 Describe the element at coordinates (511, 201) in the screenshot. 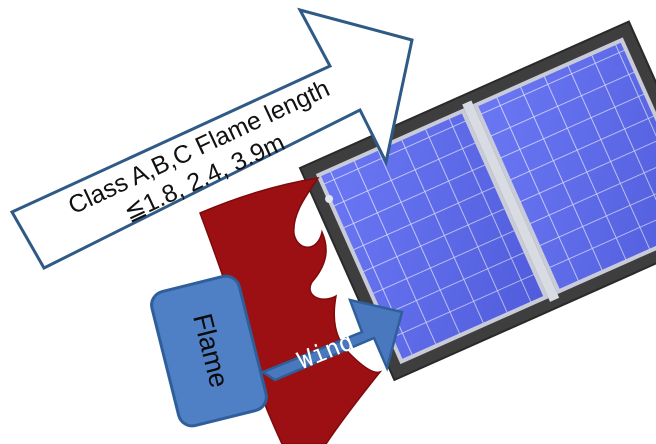

I see `mounting-rail` at that location.